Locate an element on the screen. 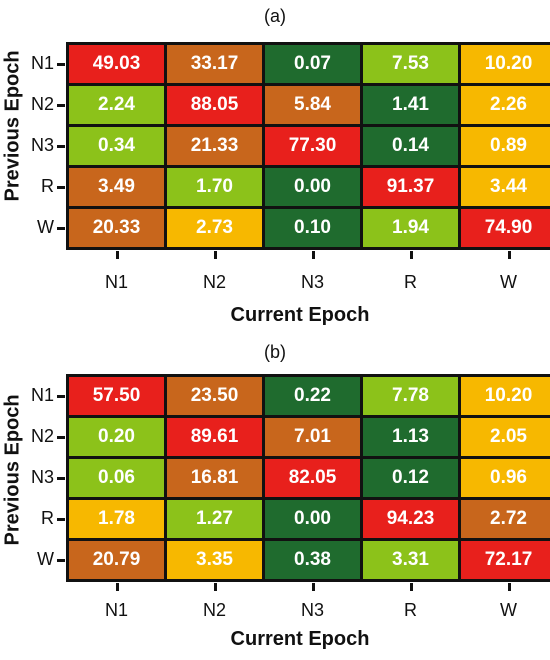 The image size is (550, 660). heatmap-cell: 20.33 is located at coordinates (116, 228).